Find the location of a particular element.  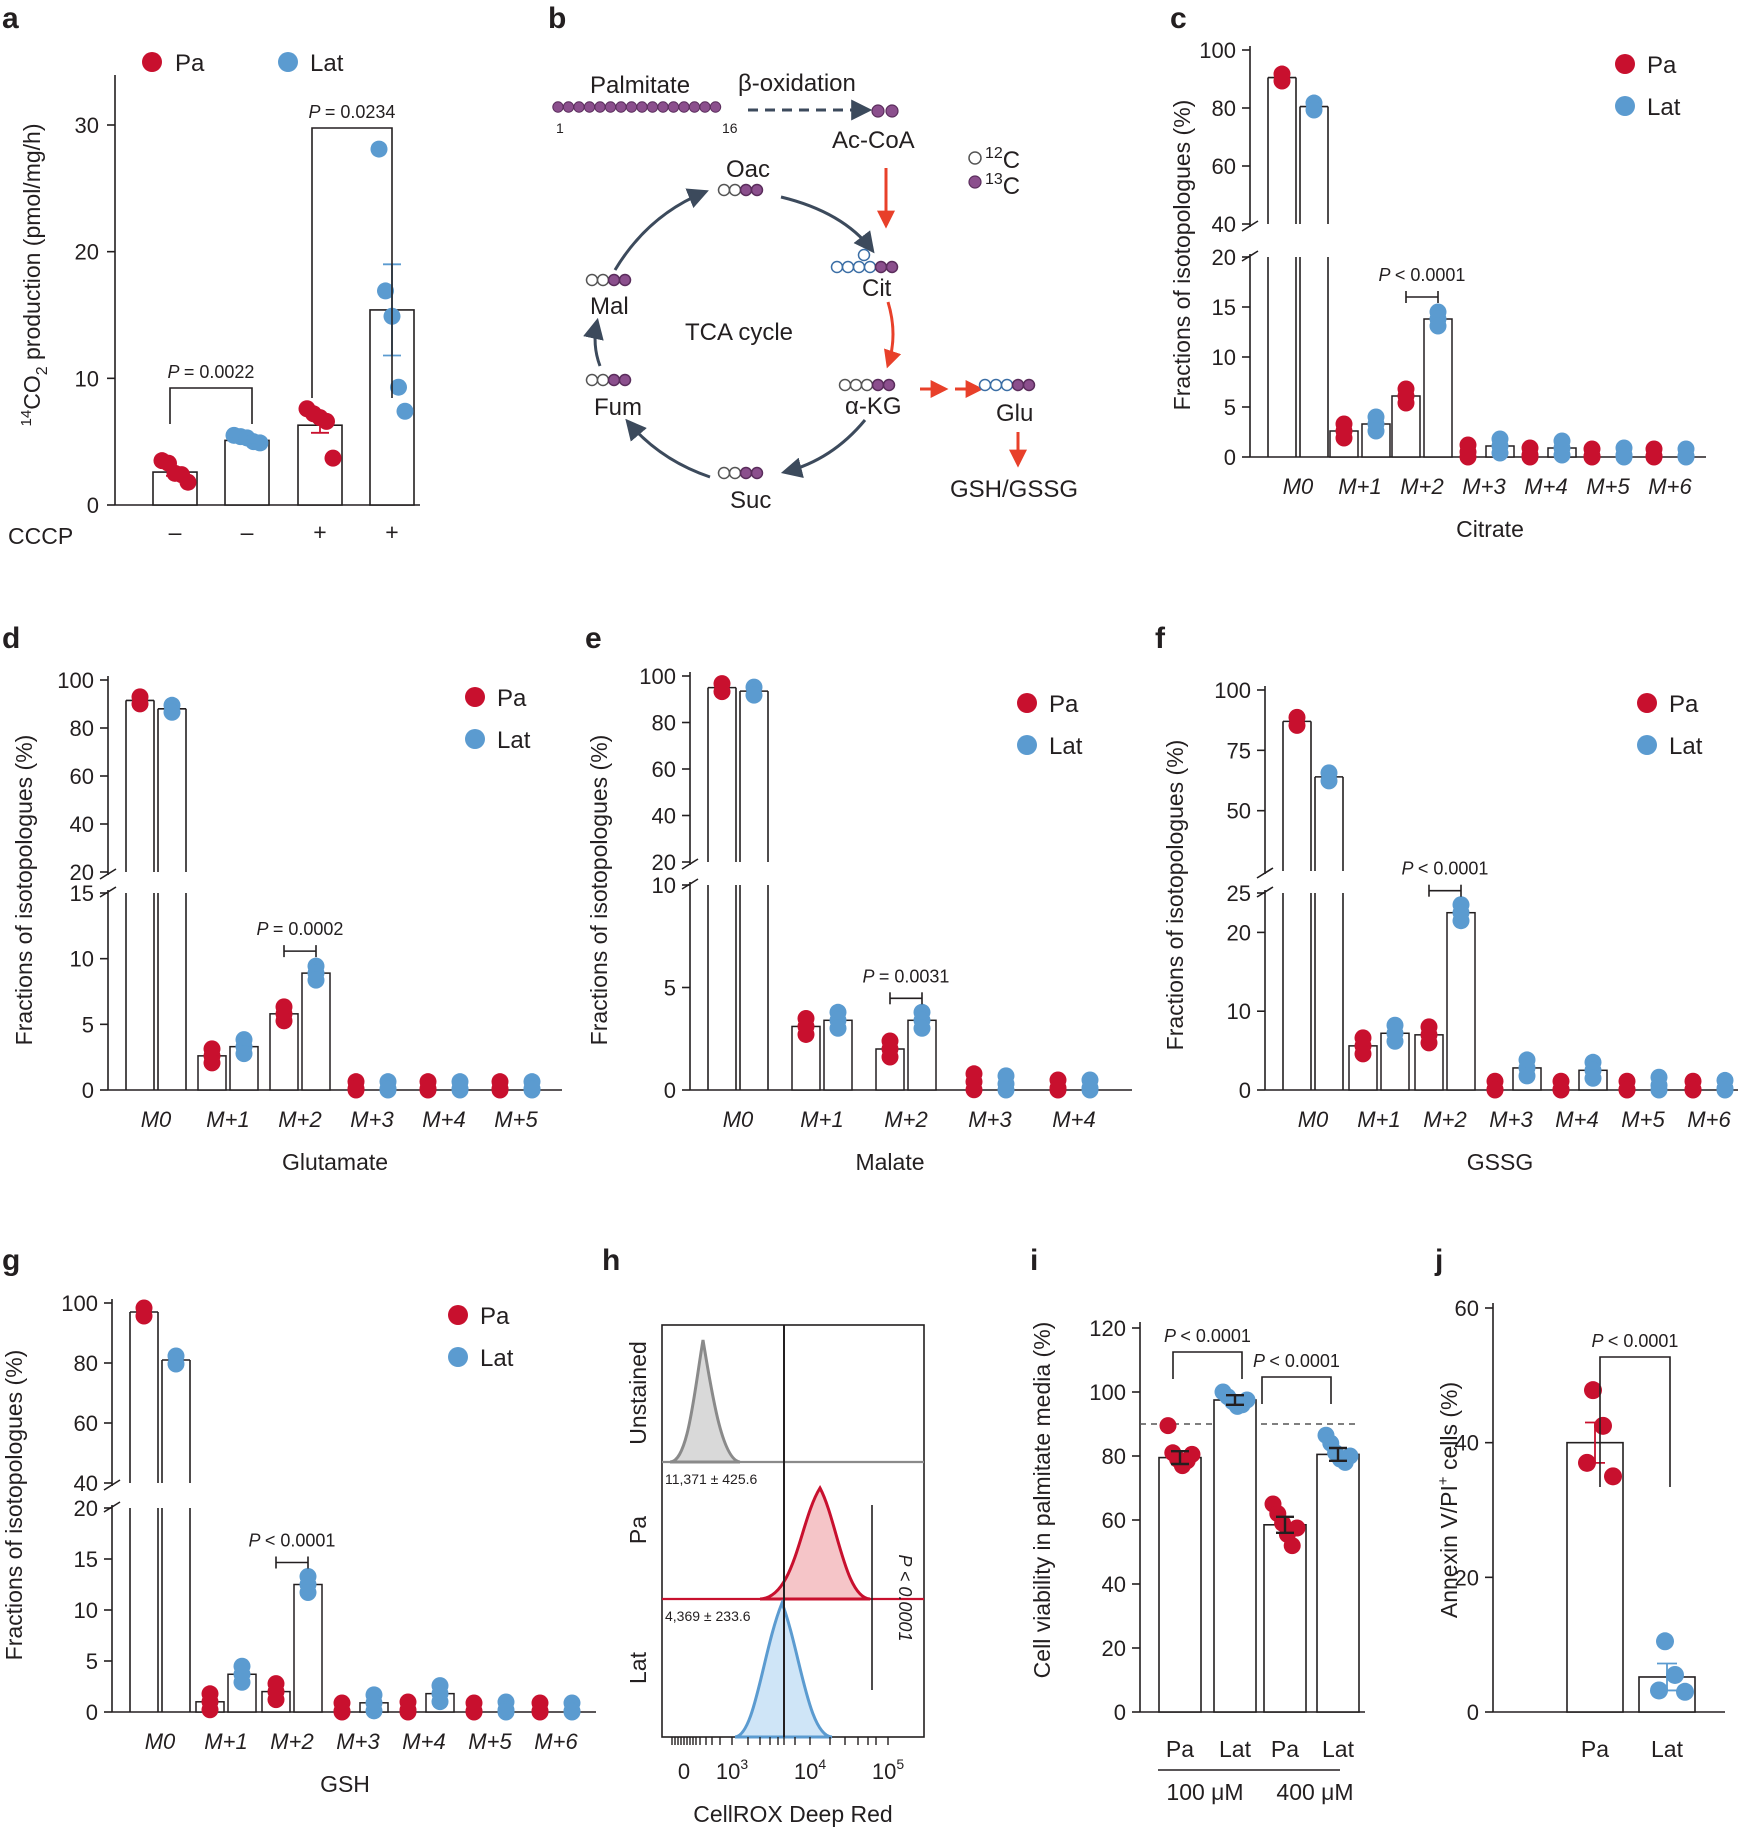

h-minor-ticks is located at coordinates (780, 1741).